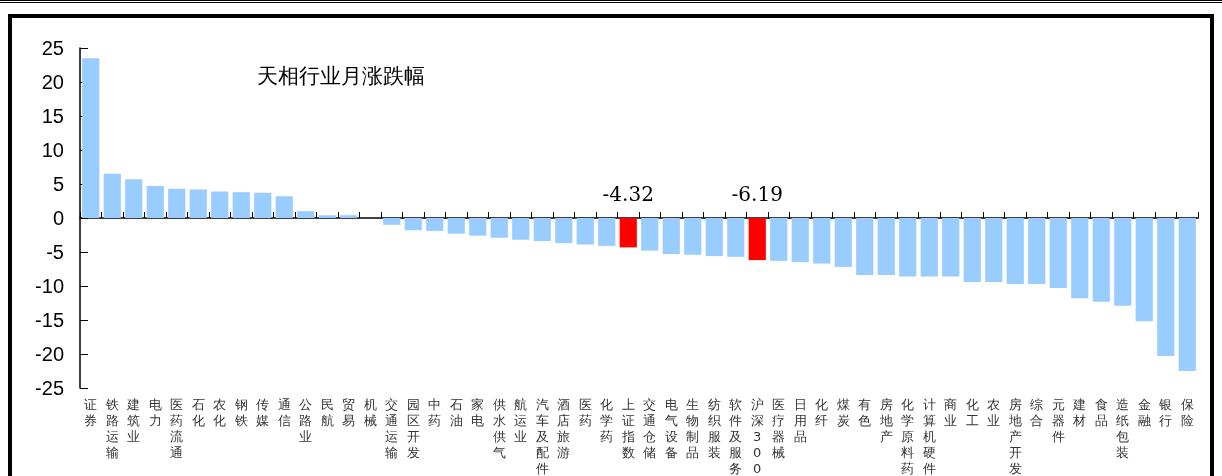  What do you see at coordinates (58, 184) in the screenshot?
I see `y-tick-label: 5` at bounding box center [58, 184].